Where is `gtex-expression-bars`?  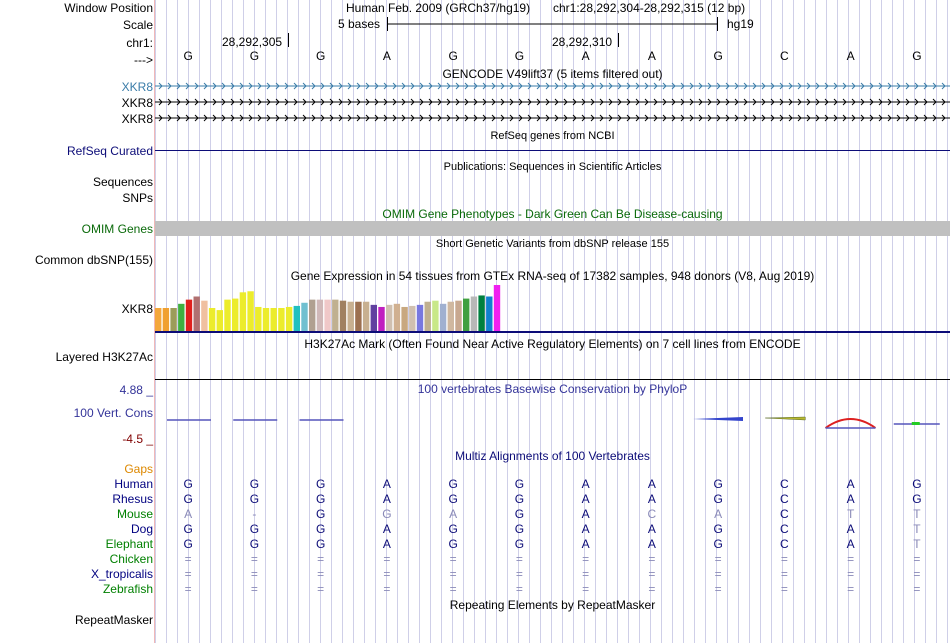
gtex-expression-bars is located at coordinates (552, 308).